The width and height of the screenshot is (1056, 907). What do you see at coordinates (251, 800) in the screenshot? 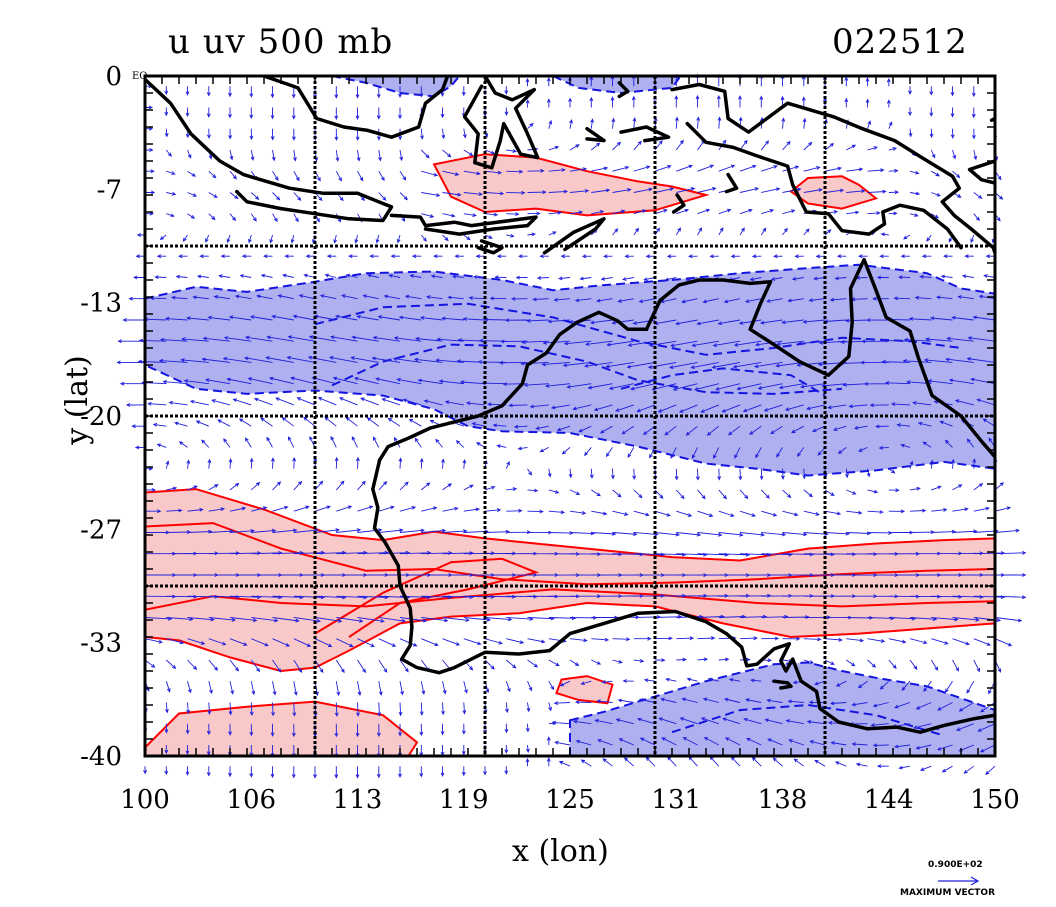
I see `x-tick-label: 106` at bounding box center [251, 800].